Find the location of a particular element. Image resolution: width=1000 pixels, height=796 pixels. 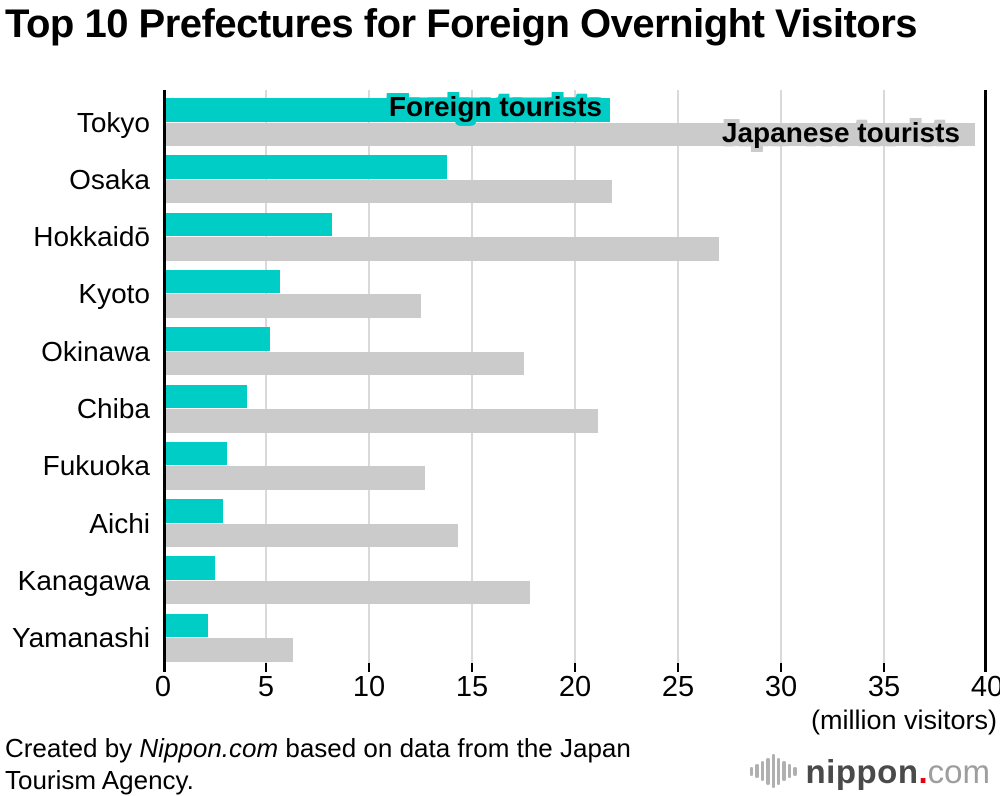

category-label-yamanashi: Yamanashi is located at coordinates (80, 638).